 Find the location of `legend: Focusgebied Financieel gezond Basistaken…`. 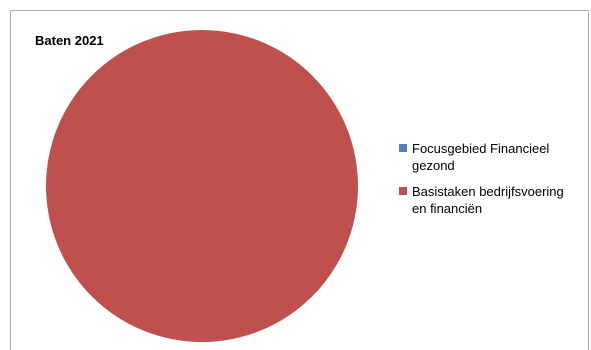

legend: Focusgebied Financieel gezond Basistaken… is located at coordinates (494, 183).